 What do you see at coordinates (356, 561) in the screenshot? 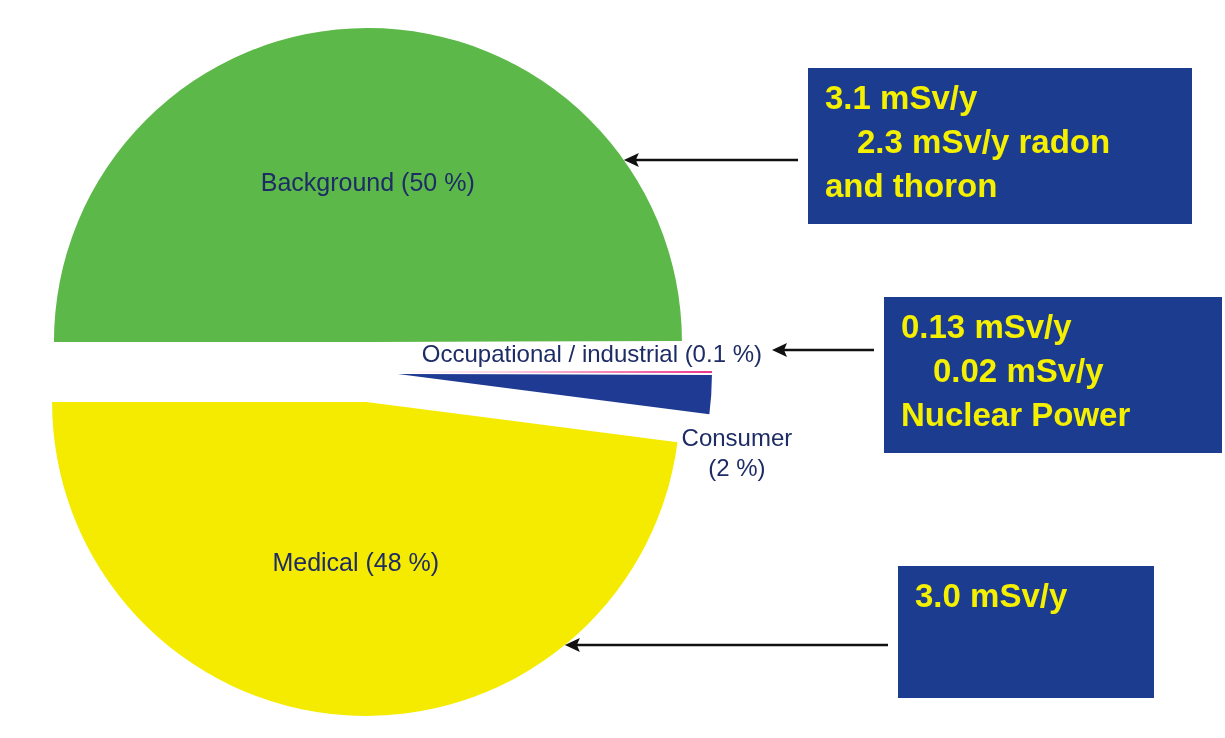
I see `slice-label: Medical (48 %)` at bounding box center [356, 561].